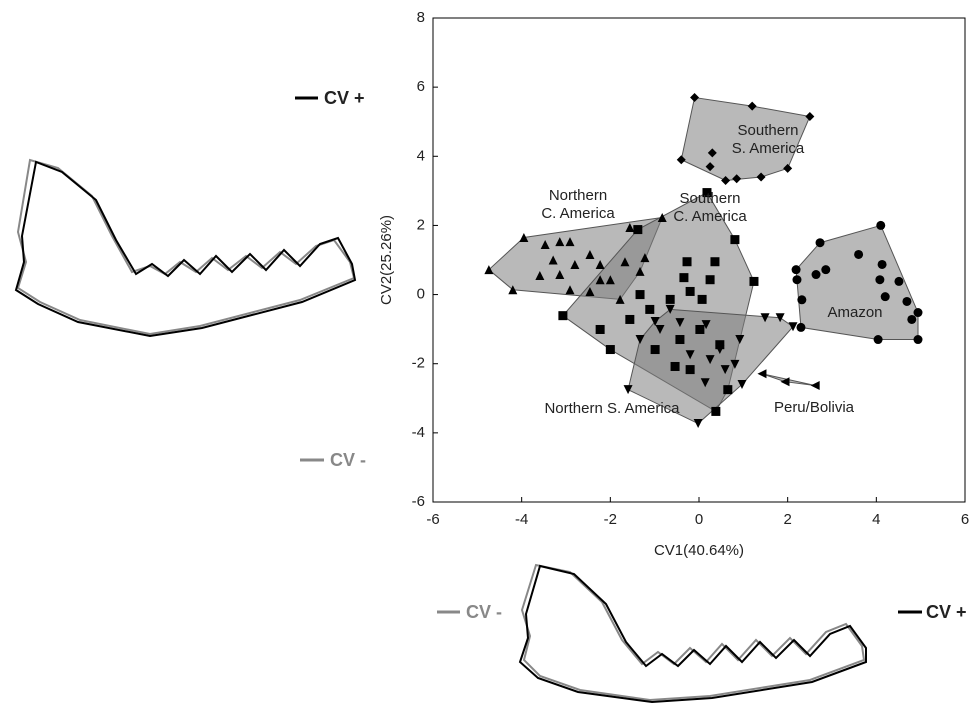 This screenshot has height=711, width=971. What do you see at coordinates (699, 550) in the screenshot?
I see `x-axis-label: CV1(40.64%)` at bounding box center [699, 550].